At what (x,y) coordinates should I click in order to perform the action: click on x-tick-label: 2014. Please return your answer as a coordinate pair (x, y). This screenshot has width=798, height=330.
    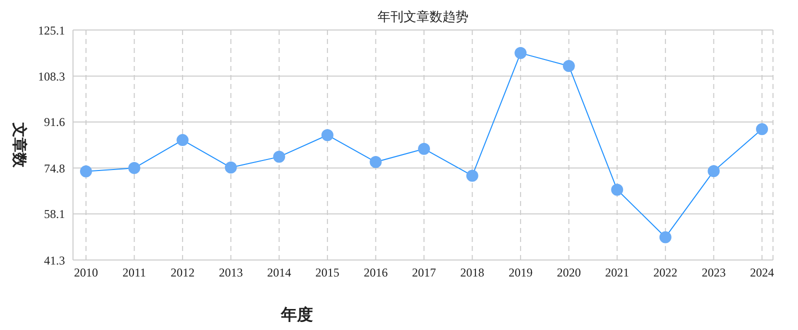
    Looking at the image, I should click on (279, 273).